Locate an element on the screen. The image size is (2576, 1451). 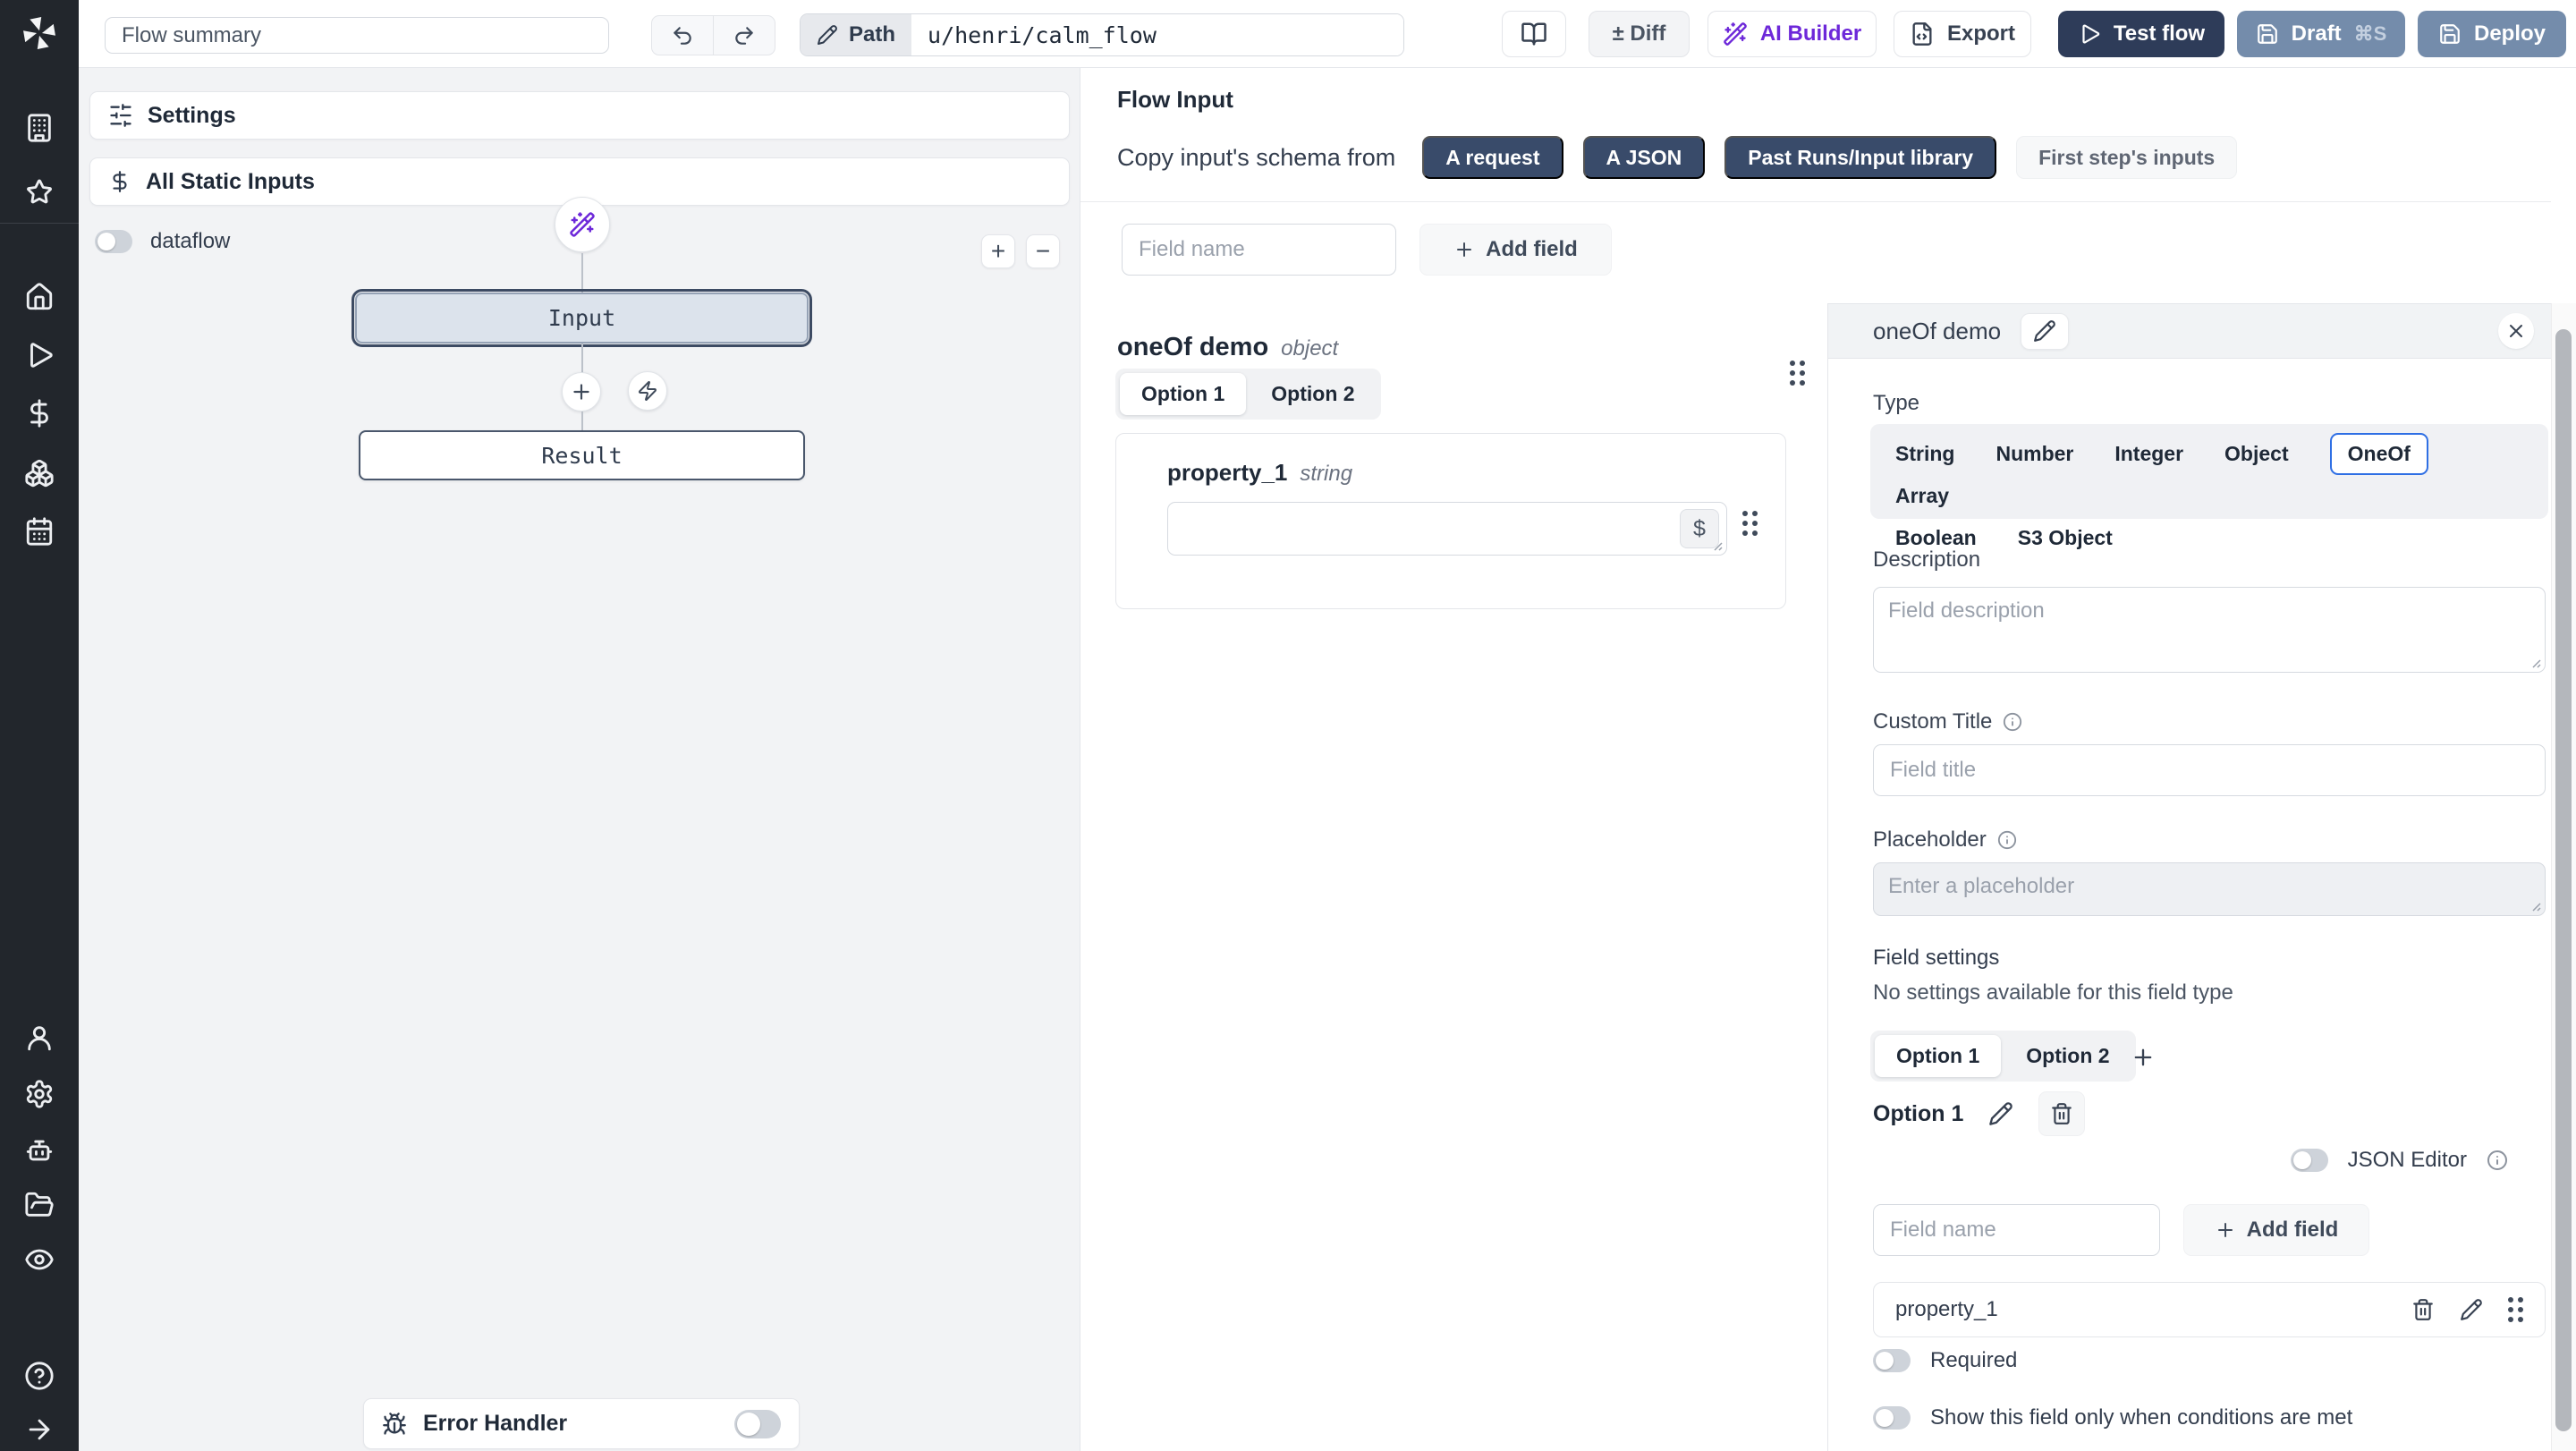
copy-schema-label: Copy input's schema from is located at coordinates (1256, 157).